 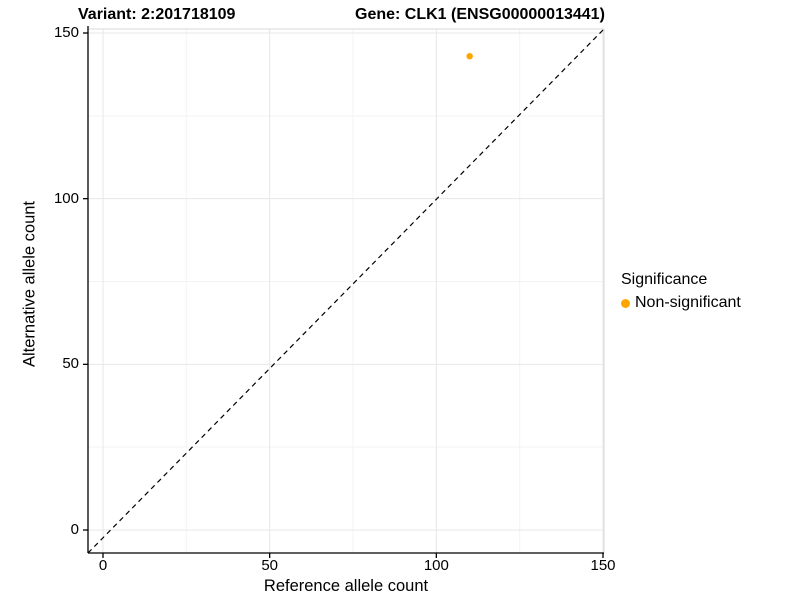 I want to click on y-tick-label: 0, so click(x=74, y=529).